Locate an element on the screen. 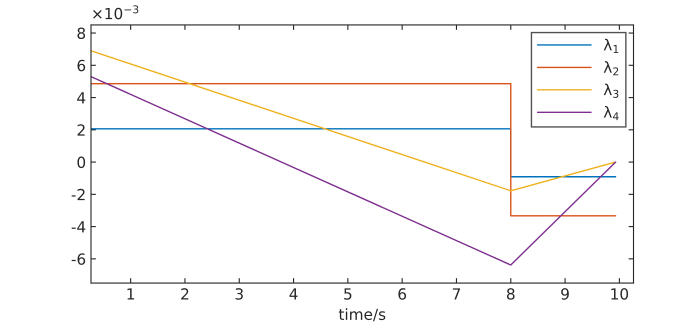  x-axis-title: time/s is located at coordinates (362, 315).